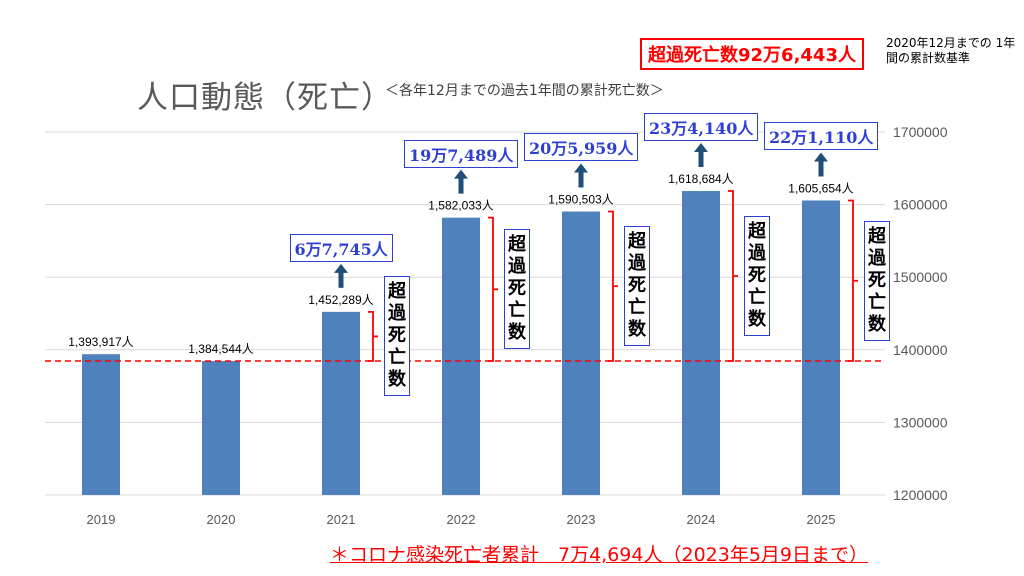 This screenshot has width=1024, height=576. I want to click on total-excess-label: 超過死亡数92万6,443人, so click(752, 54).